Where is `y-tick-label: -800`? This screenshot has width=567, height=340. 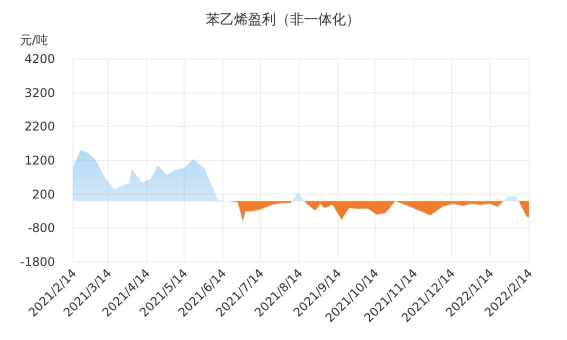 y-tick-label: -800 is located at coordinates (41, 228).